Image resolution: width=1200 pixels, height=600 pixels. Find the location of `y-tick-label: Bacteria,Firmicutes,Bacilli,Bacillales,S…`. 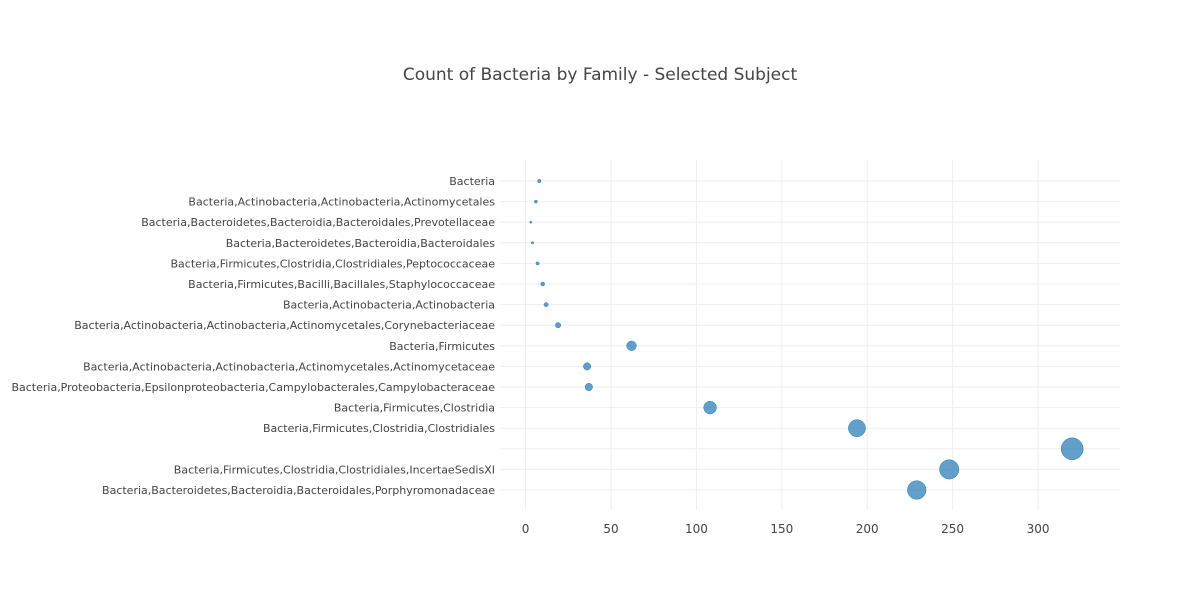

y-tick-label: Bacteria,Firmicutes,Bacilli,Bacillales,S… is located at coordinates (341, 284).